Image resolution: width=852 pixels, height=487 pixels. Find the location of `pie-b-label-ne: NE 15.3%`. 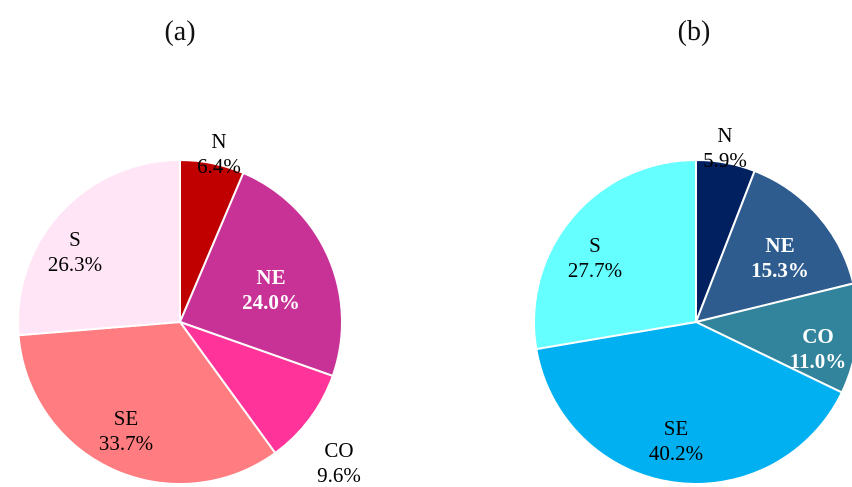

pie-b-label-ne: NE 15.3% is located at coordinates (780, 257).